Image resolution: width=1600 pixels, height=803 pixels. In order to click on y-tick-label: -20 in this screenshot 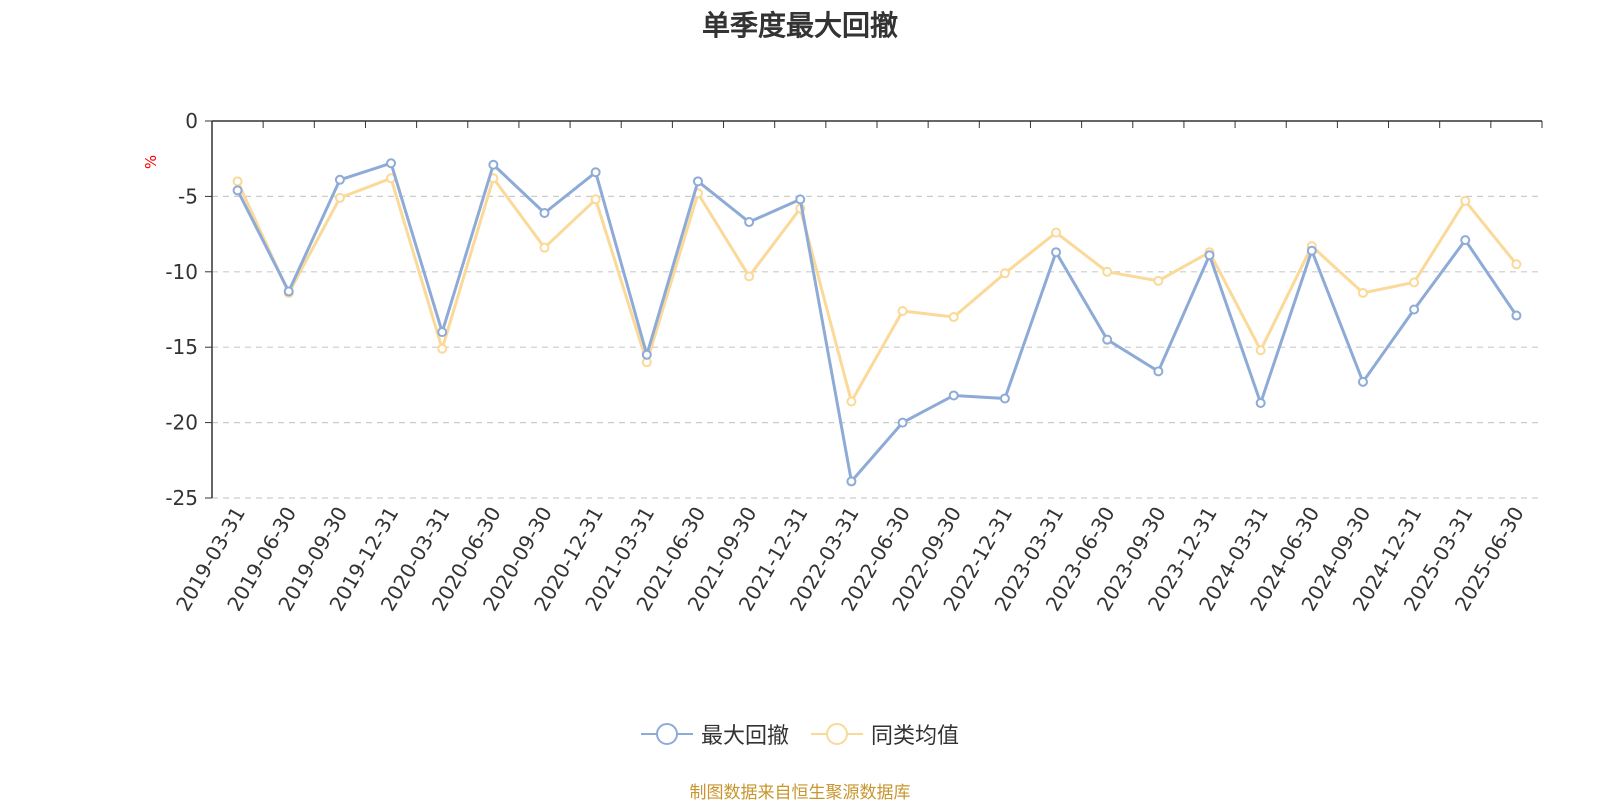, I will do `click(181, 423)`.